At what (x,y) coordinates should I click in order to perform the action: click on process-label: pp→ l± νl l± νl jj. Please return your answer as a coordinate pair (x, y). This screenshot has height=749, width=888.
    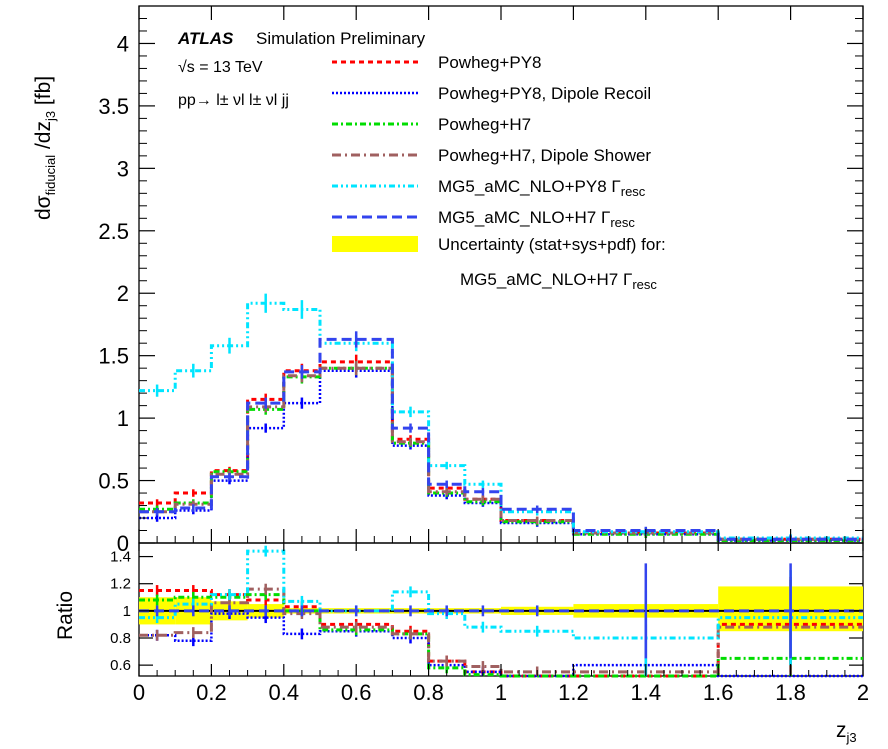
    Looking at the image, I should click on (233, 100).